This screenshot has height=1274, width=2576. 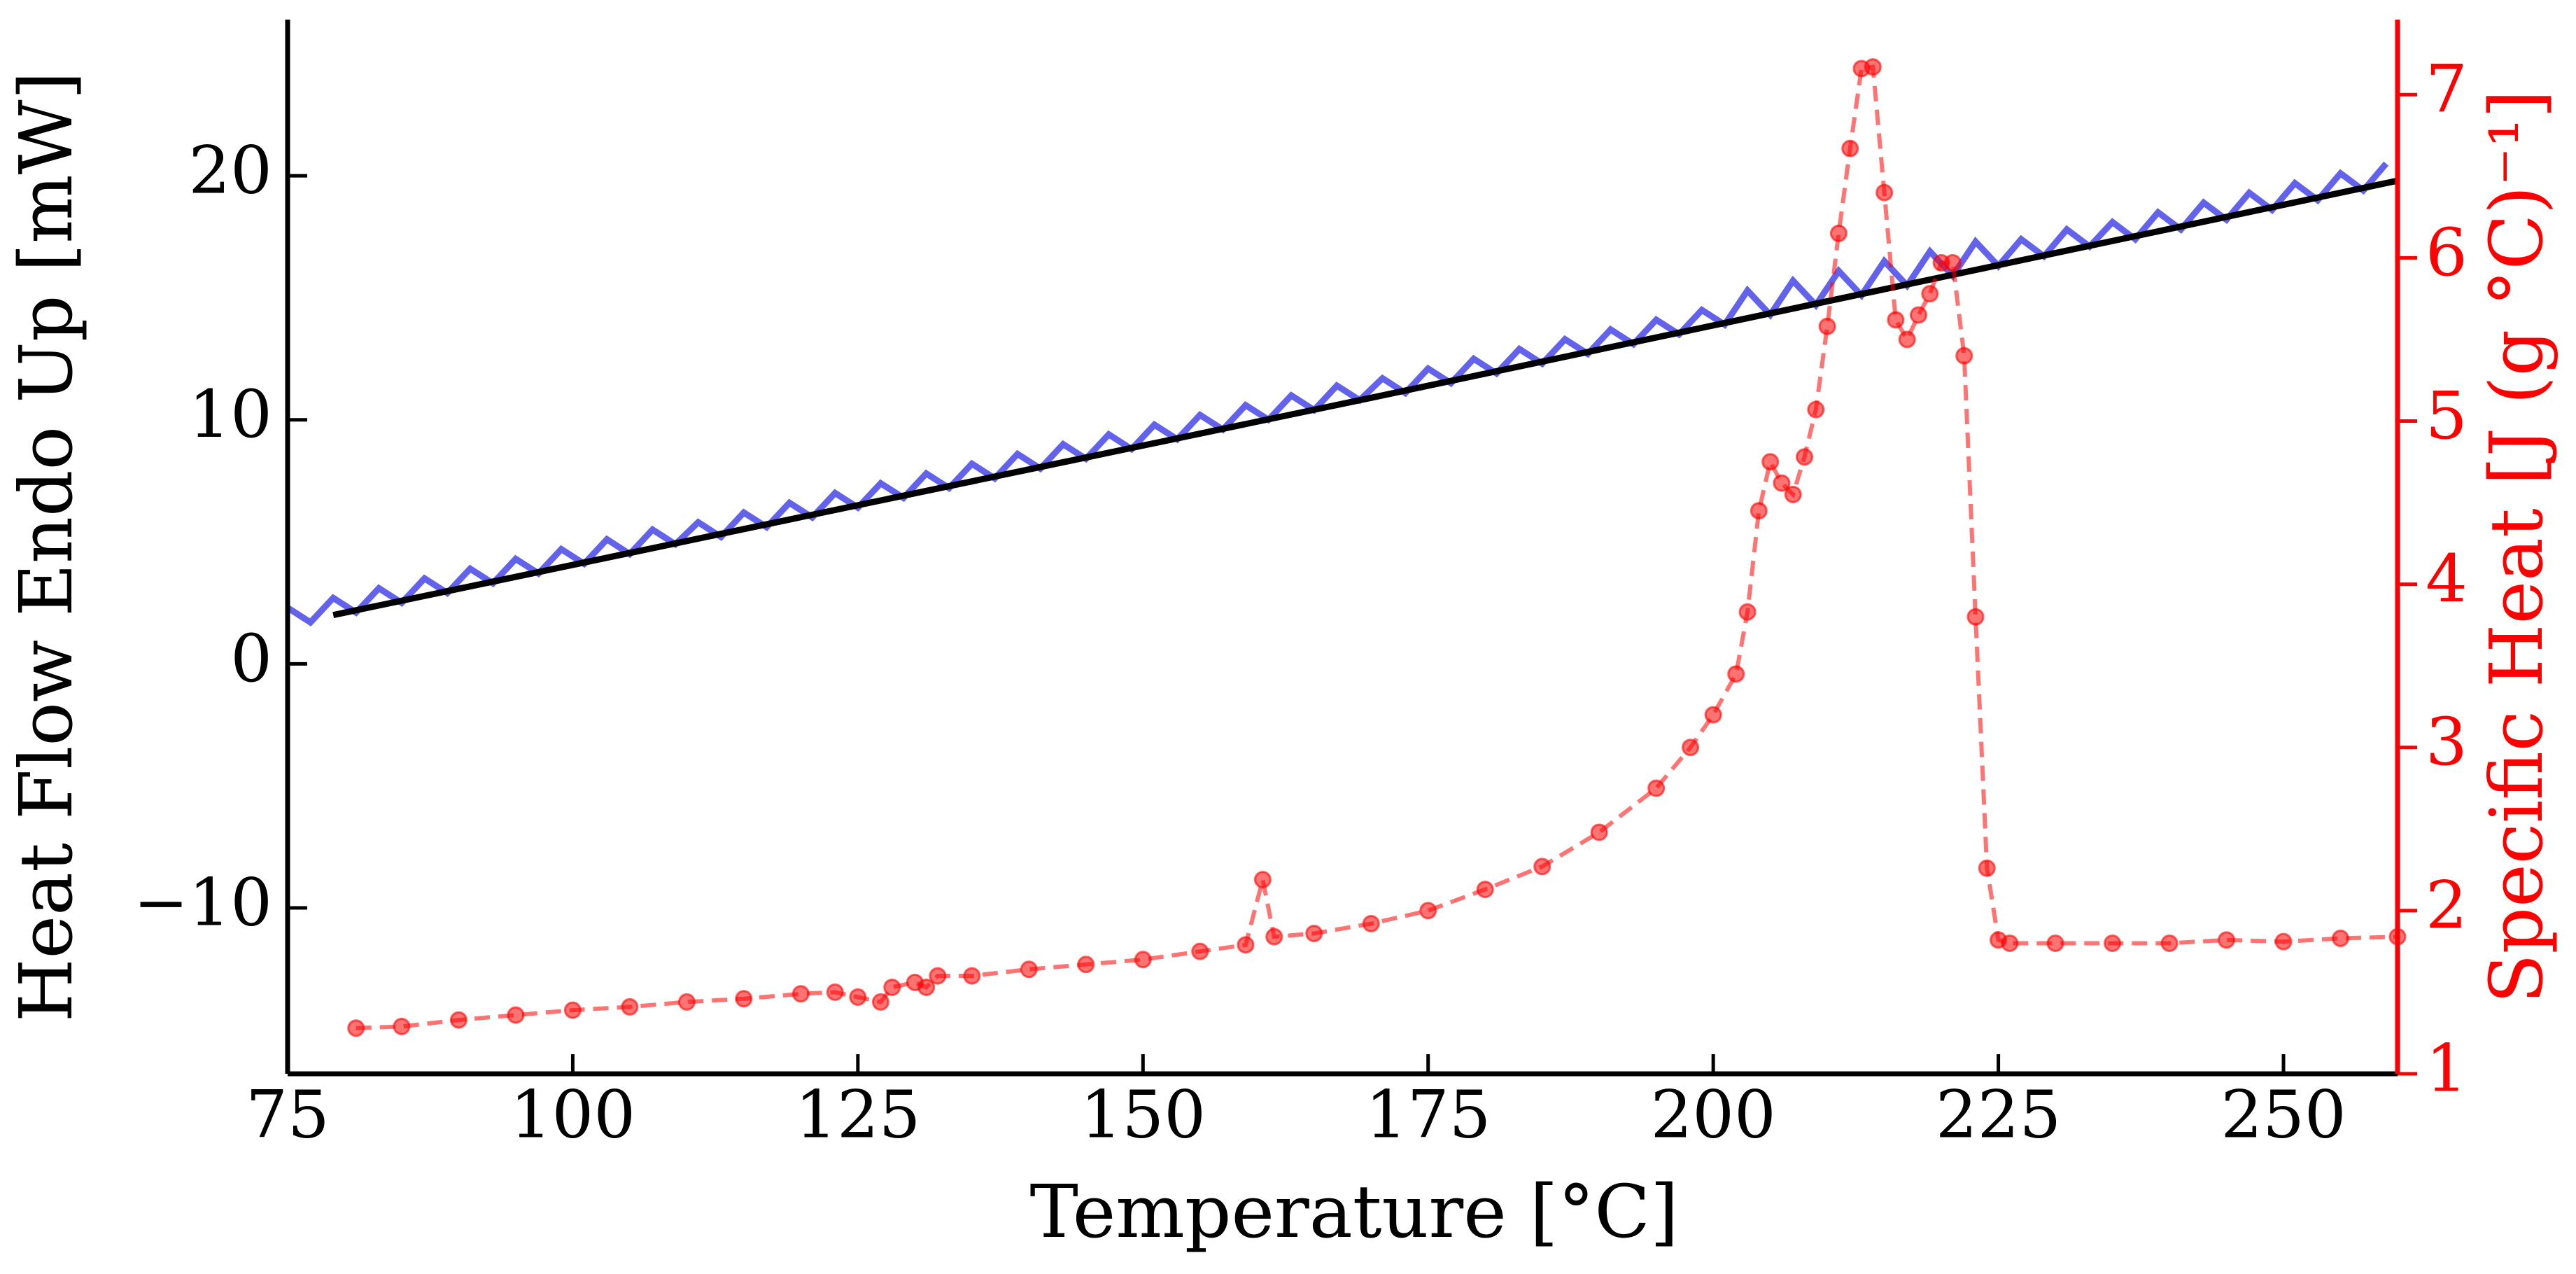 What do you see at coordinates (2447, 742) in the screenshot?
I see `y2-tick-label: 3` at bounding box center [2447, 742].